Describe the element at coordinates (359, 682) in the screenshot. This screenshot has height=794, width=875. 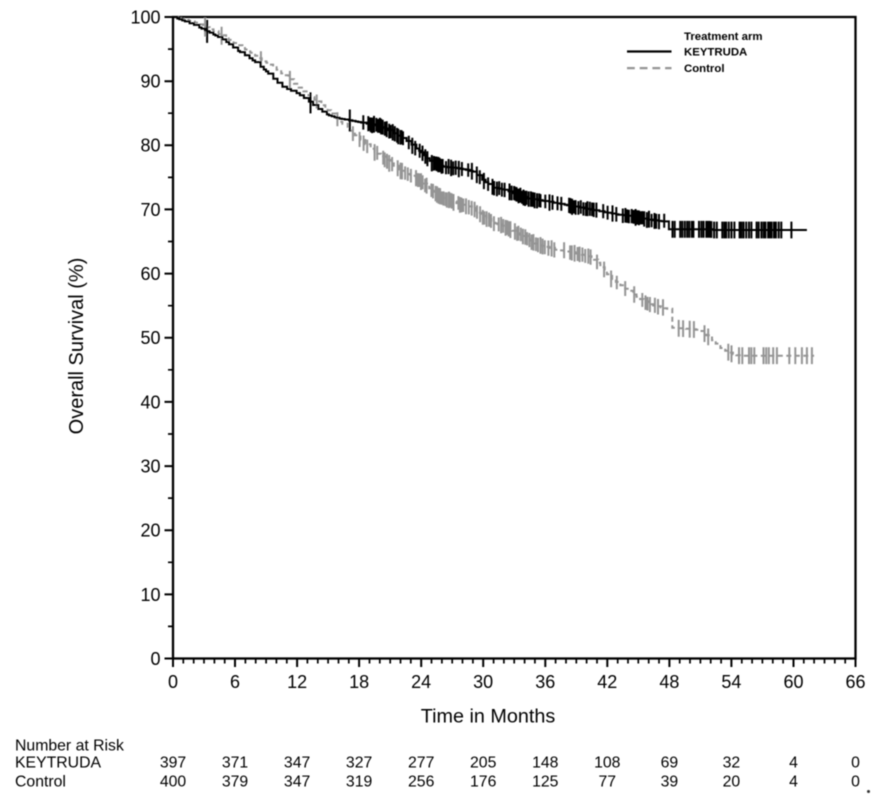
I see `svg-text: 18` at that location.